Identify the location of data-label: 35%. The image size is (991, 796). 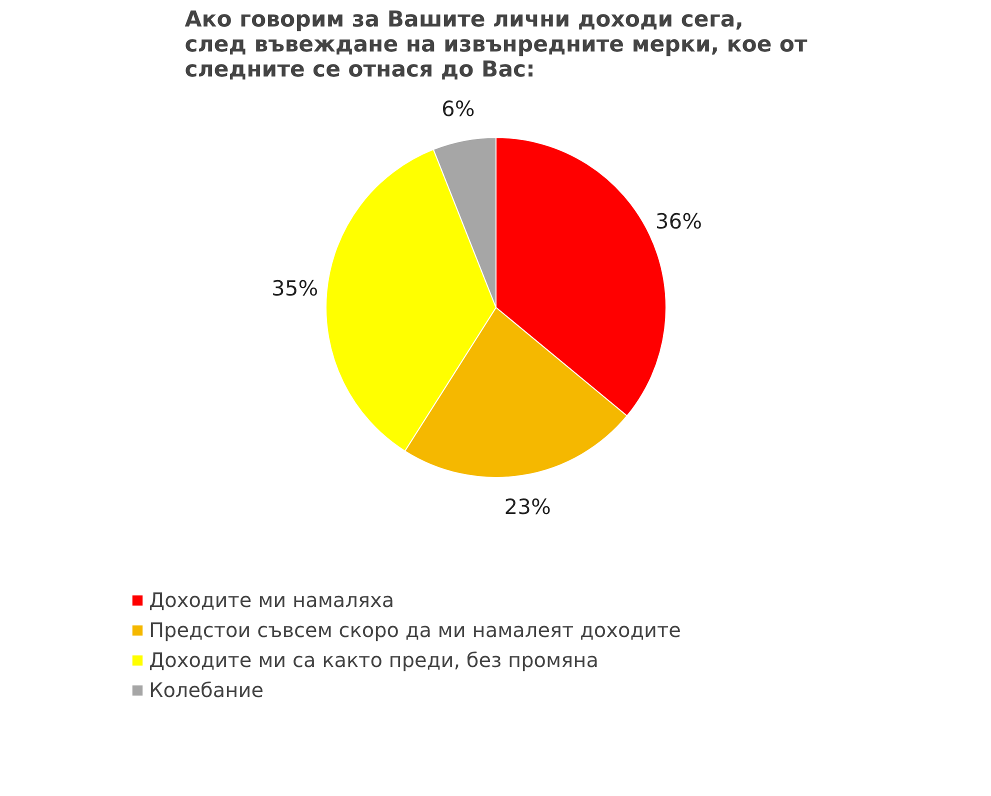
(295, 288).